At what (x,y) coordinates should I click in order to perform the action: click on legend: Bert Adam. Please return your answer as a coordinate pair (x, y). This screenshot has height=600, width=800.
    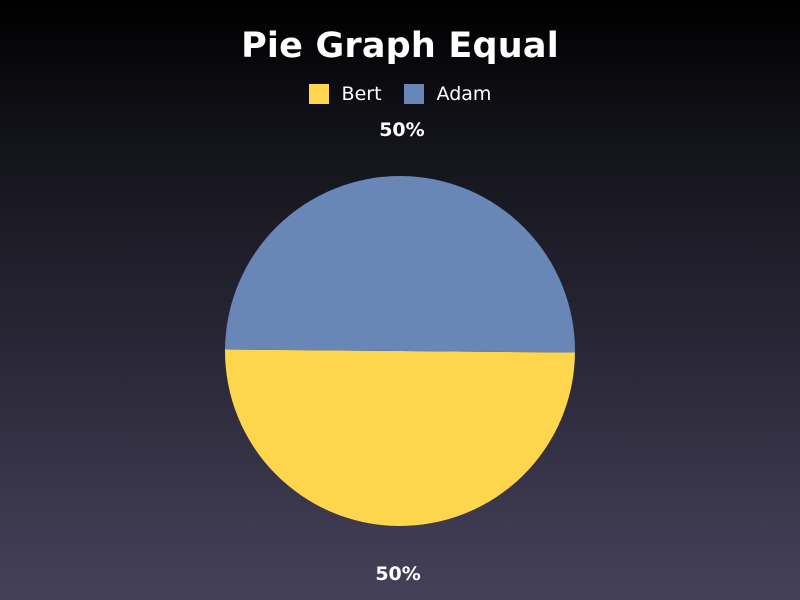
    Looking at the image, I should click on (400, 94).